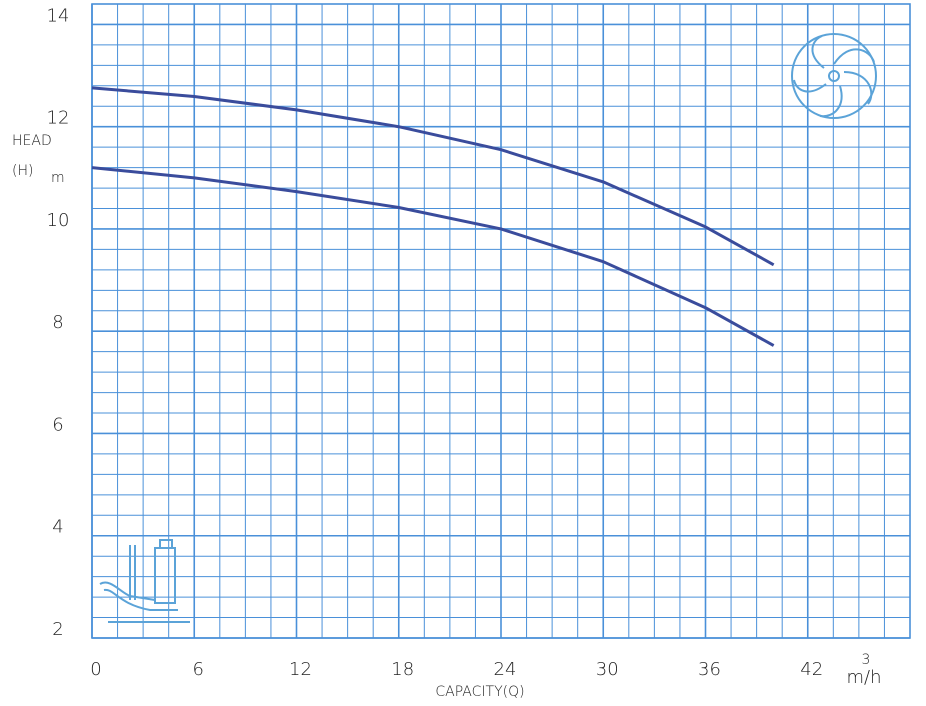  What do you see at coordinates (58, 220) in the screenshot?
I see `y-tick-label: 10` at bounding box center [58, 220].